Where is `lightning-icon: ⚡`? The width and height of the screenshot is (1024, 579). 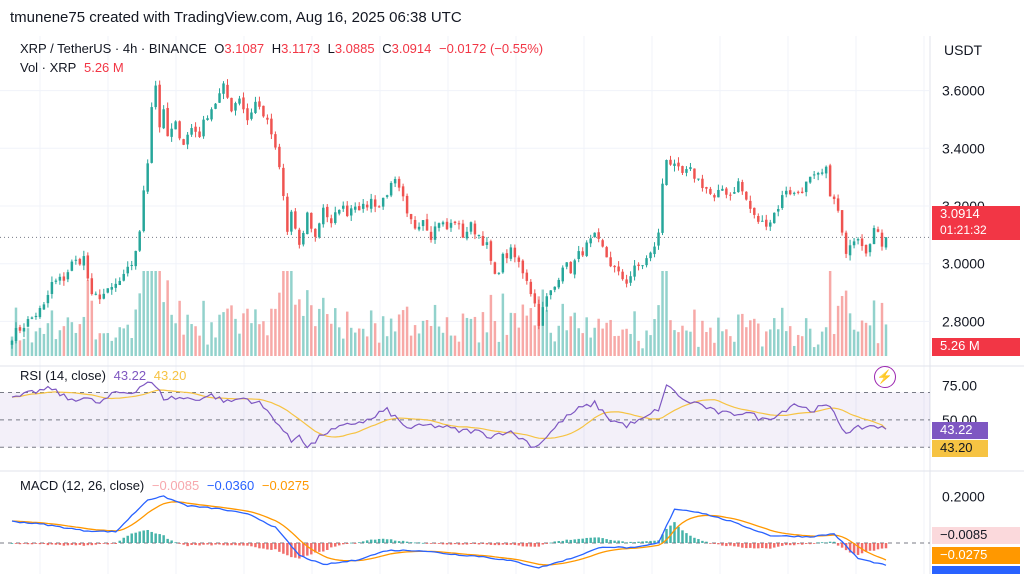 lightning-icon: ⚡ is located at coordinates (885, 377).